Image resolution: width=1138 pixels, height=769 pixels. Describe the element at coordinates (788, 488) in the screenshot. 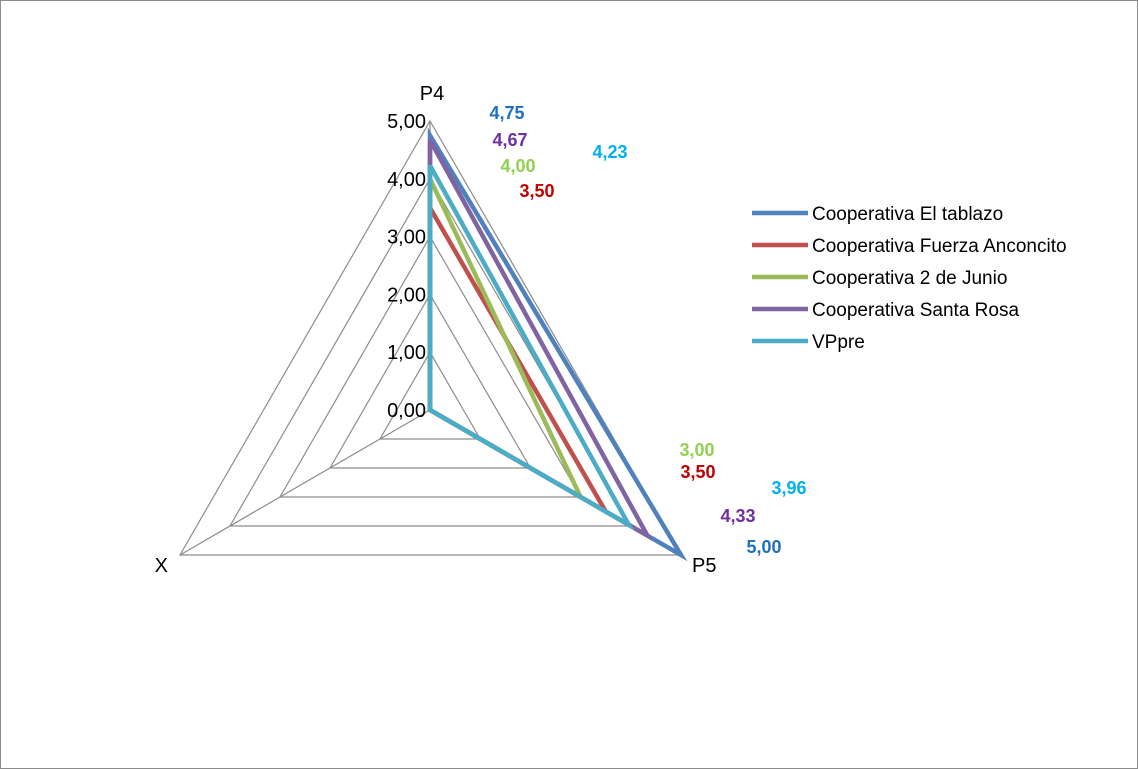

I see `data-label: 3,96` at that location.